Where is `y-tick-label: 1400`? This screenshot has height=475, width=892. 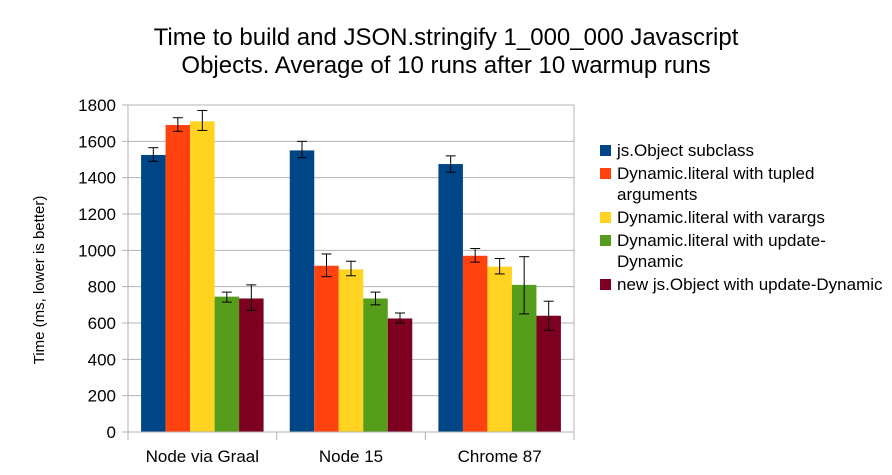 y-tick-label: 1400 is located at coordinates (97, 178).